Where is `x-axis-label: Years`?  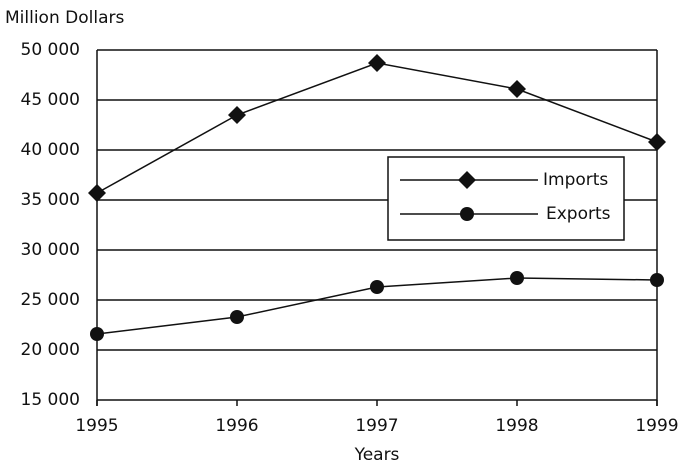 x-axis-label: Years is located at coordinates (377, 455).